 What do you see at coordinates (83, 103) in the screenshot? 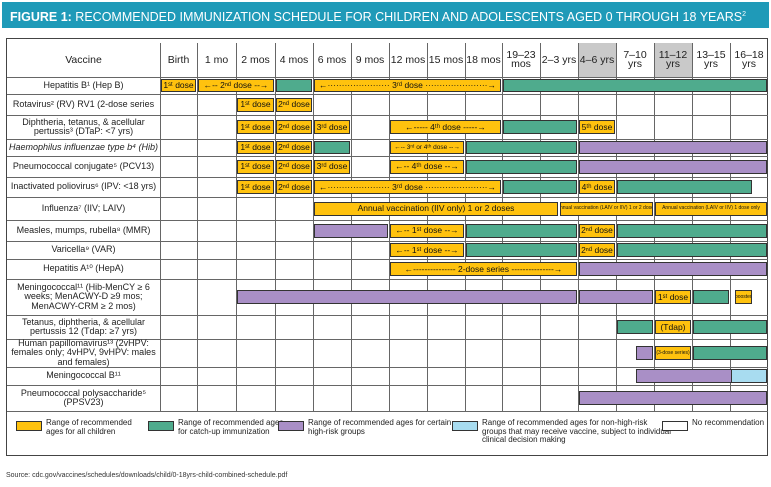
I see `vaccine-row-label: Rotavirus² (RV) RV1 (2-dose series` at bounding box center [83, 103].